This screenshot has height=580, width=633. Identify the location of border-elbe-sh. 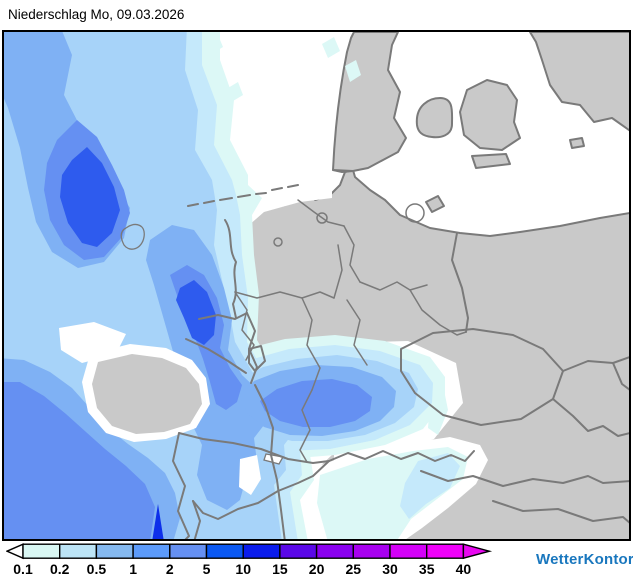
(321, 213).